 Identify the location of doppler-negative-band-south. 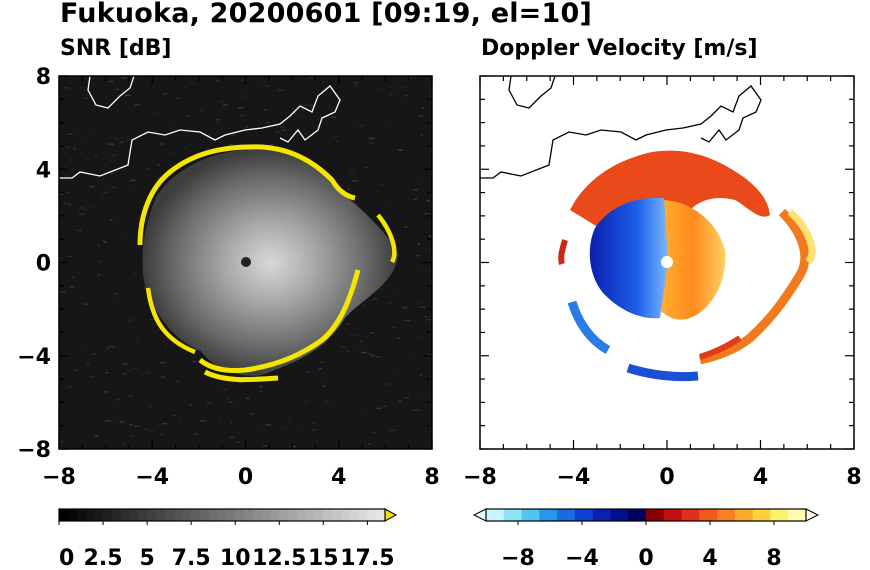
(662, 372).